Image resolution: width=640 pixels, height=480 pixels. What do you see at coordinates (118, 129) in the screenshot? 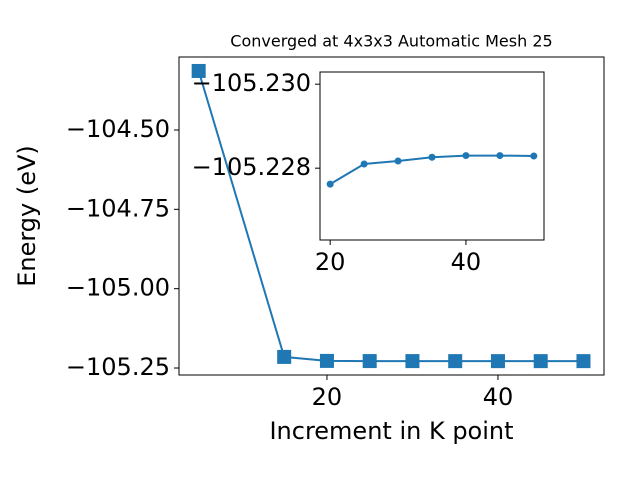
I see `y-tick-label: −104.50` at bounding box center [118, 129].